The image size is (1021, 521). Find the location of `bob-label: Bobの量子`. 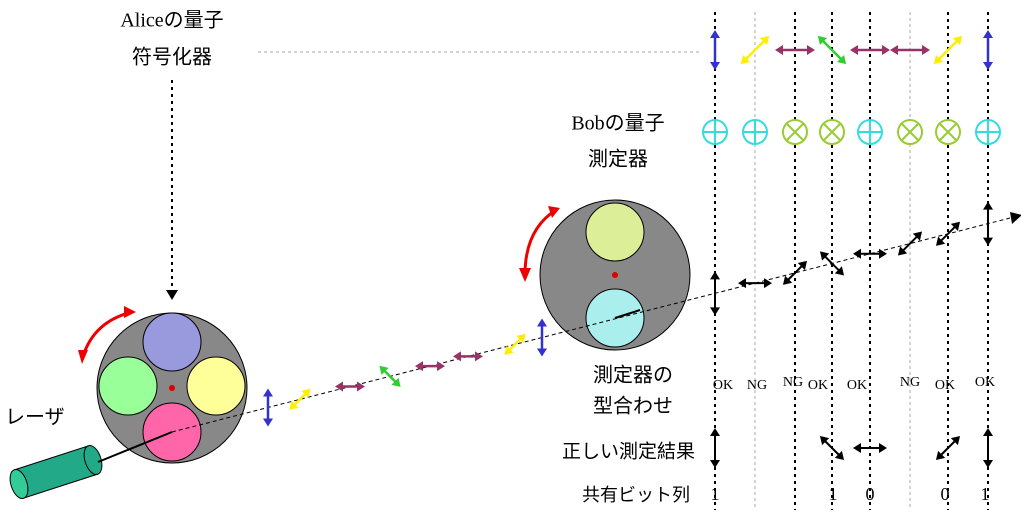

bob-label: Bobの量子 is located at coordinates (617, 124).